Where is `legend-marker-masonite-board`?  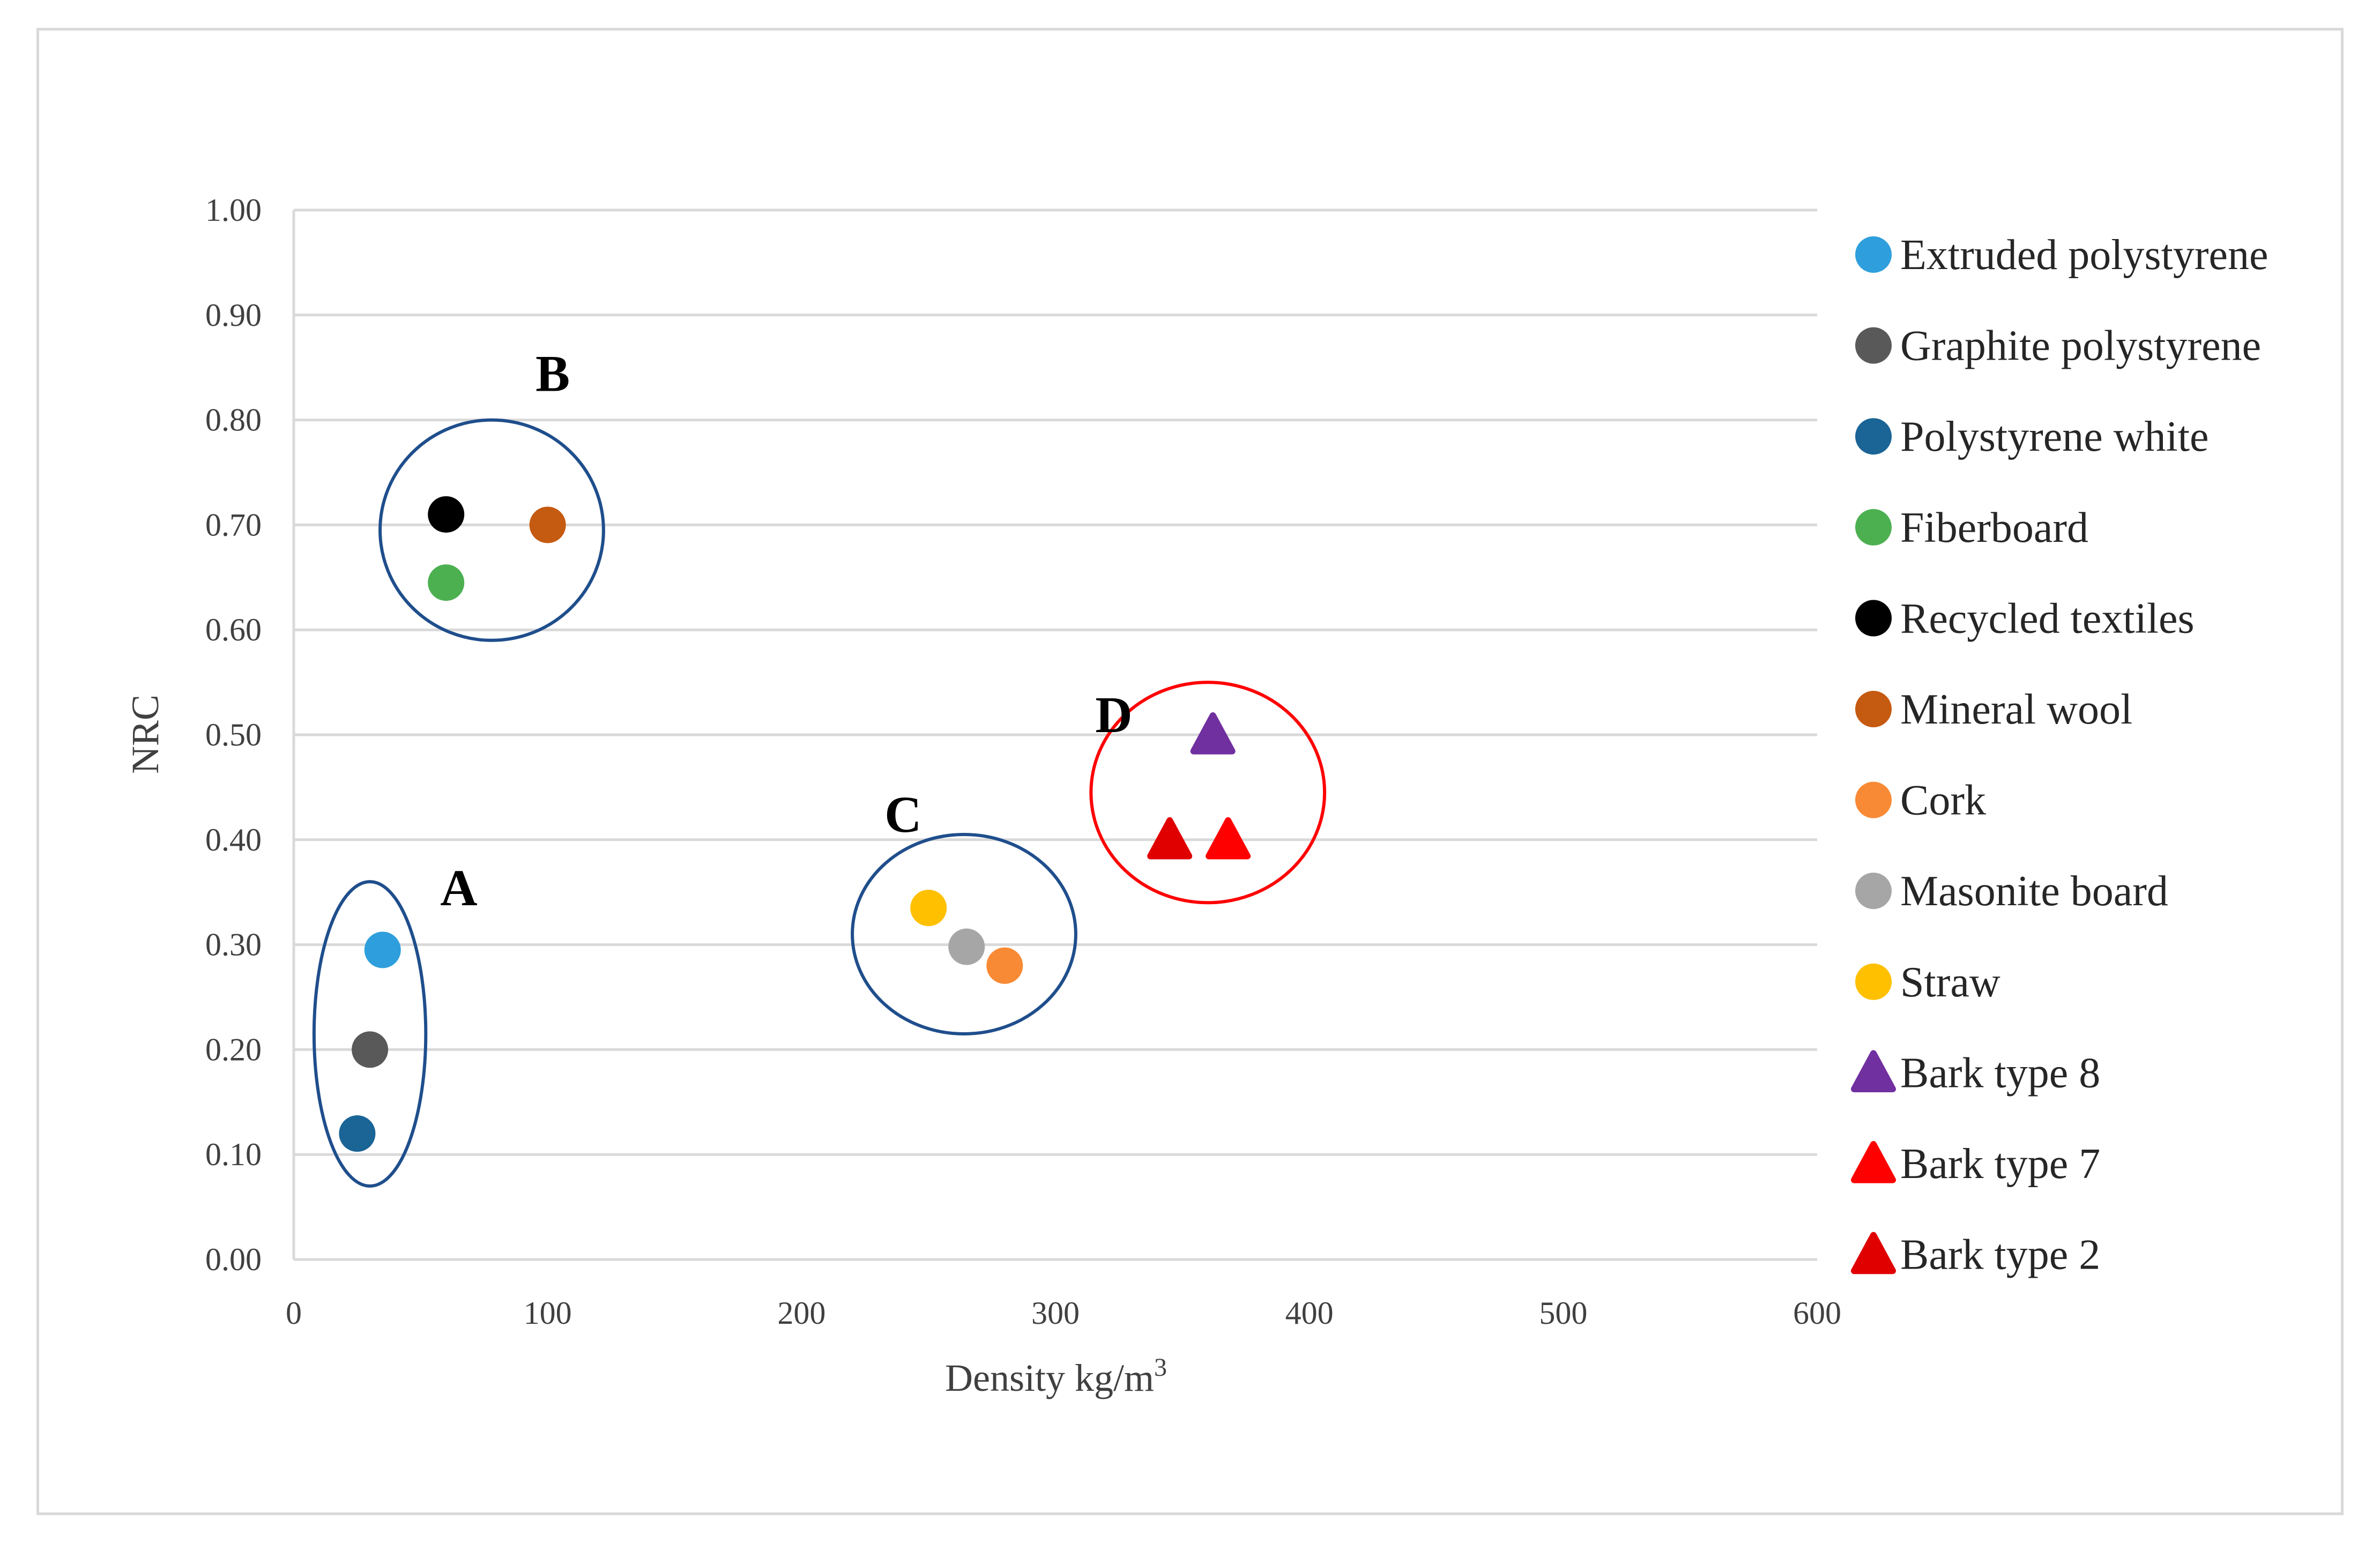
legend-marker-masonite-board is located at coordinates (1873, 891).